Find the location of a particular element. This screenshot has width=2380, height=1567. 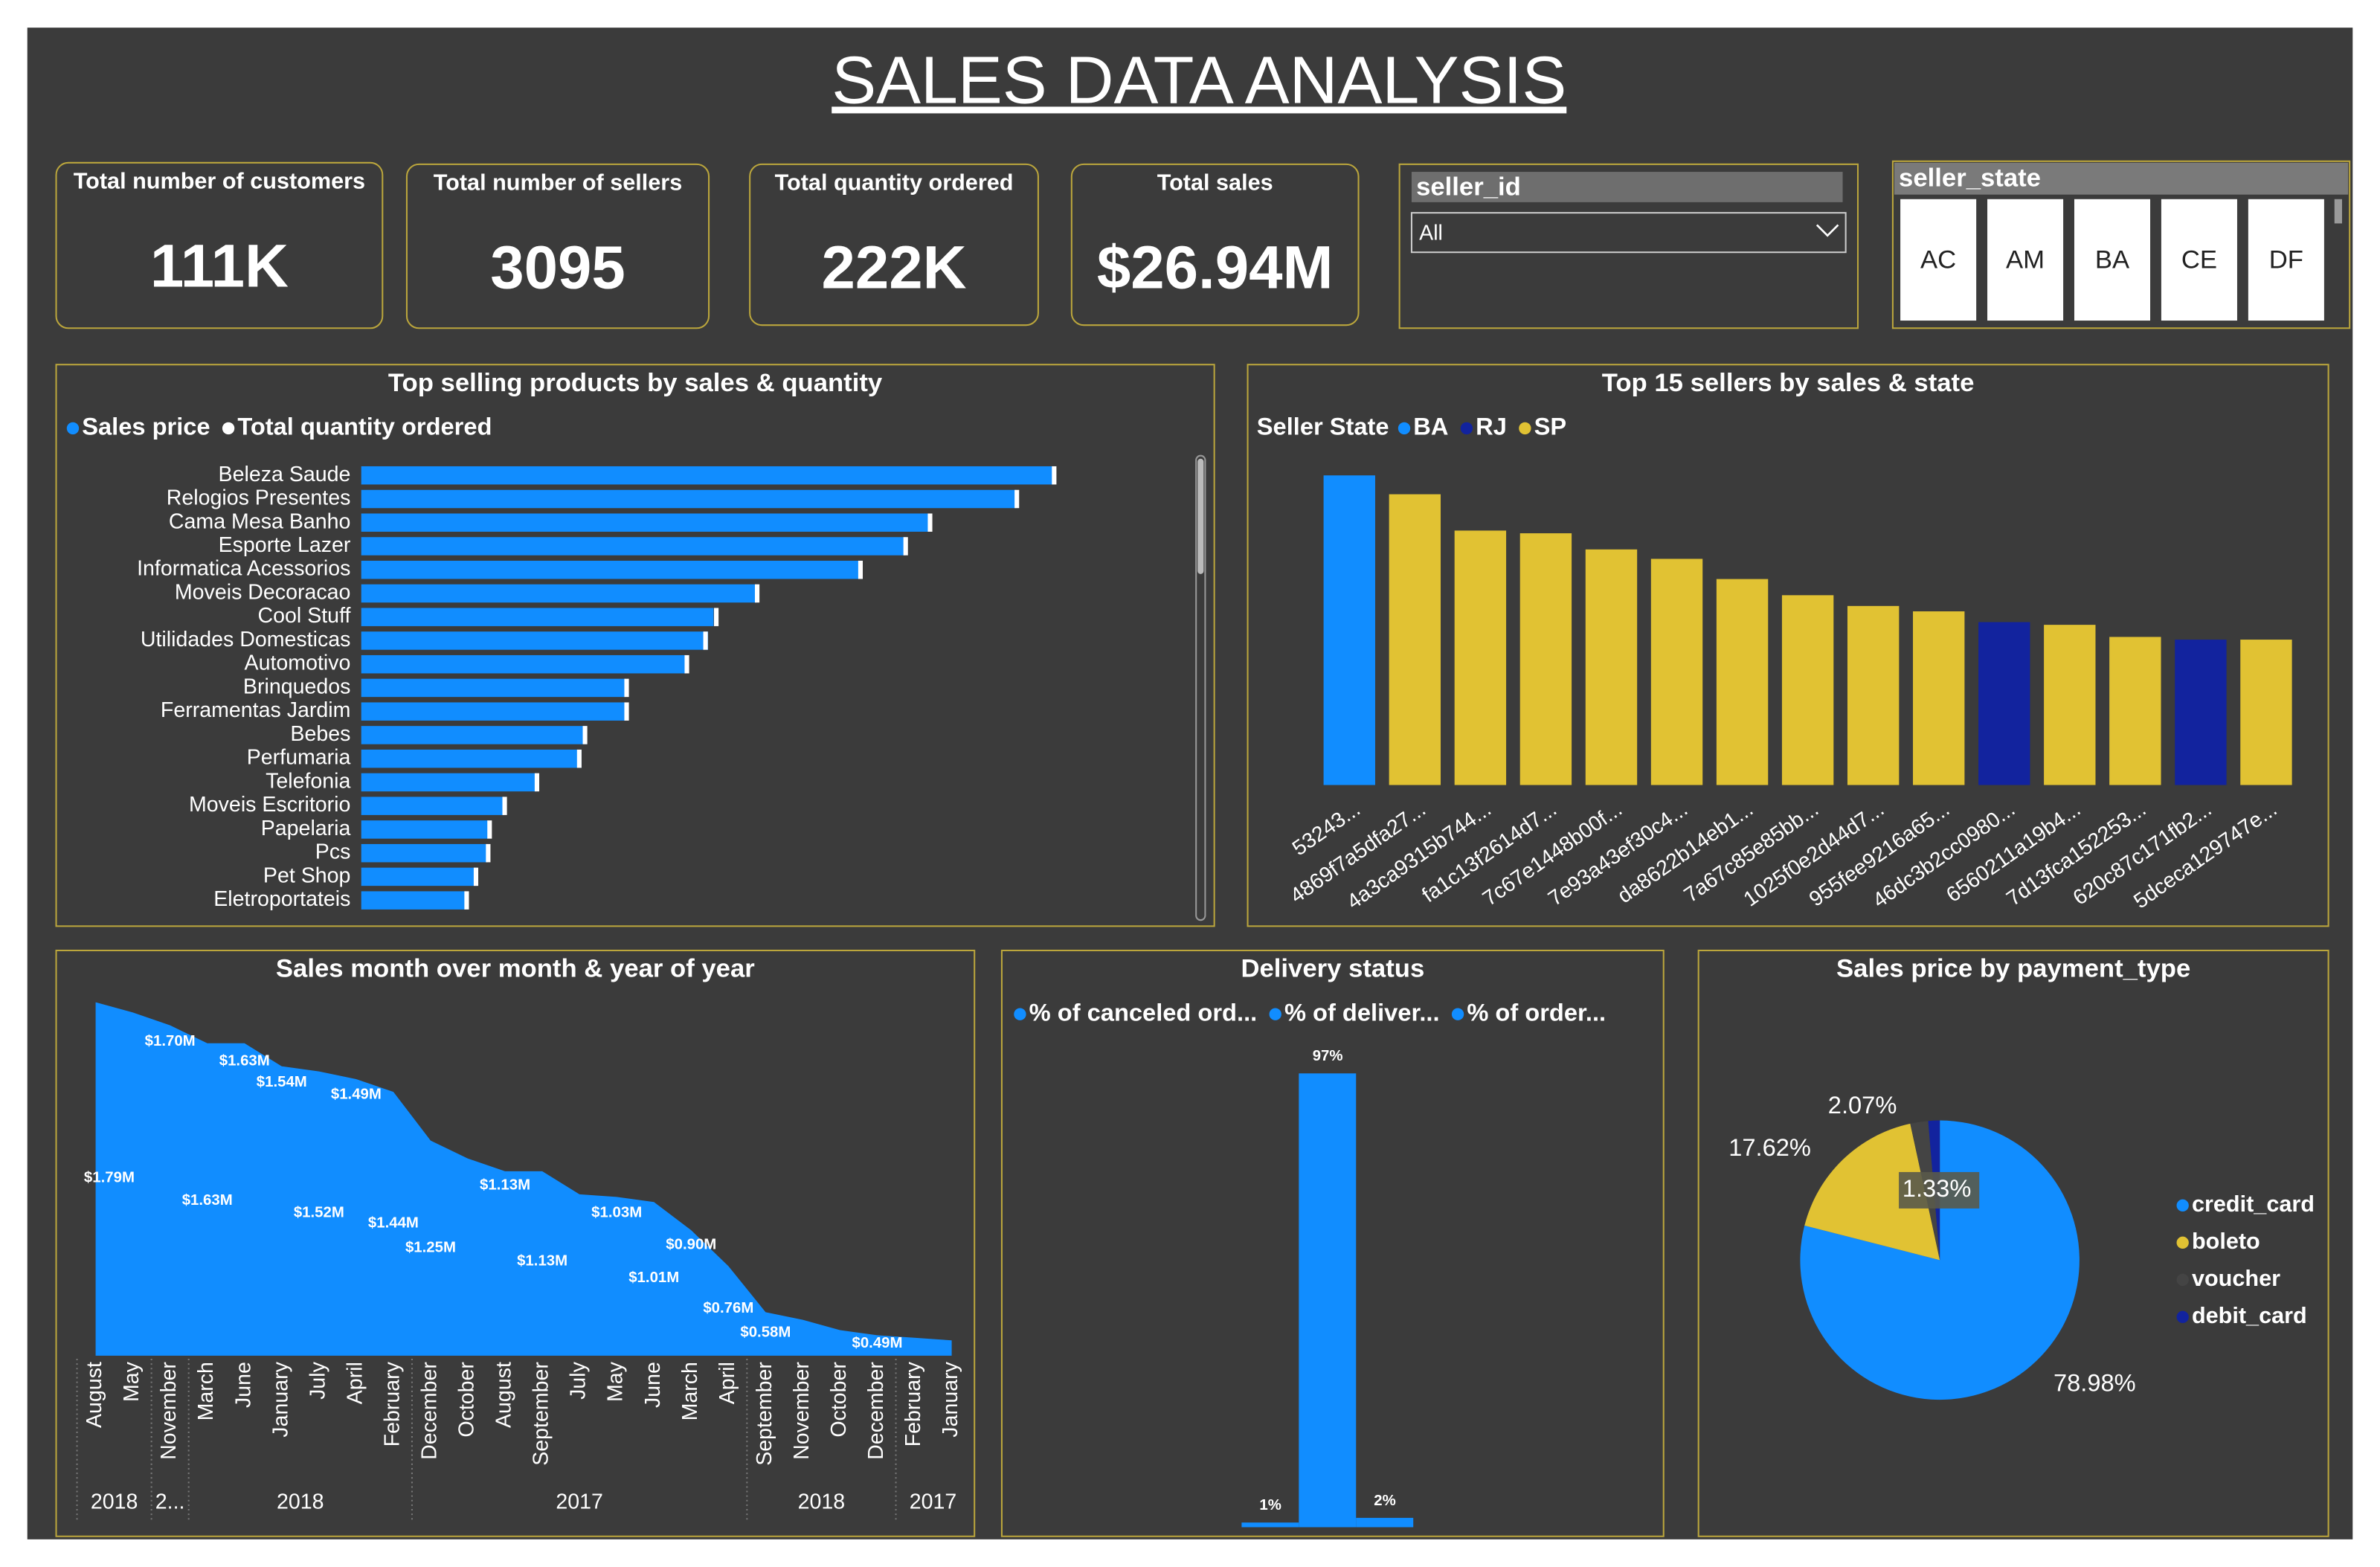

data-label: $1.79M is located at coordinates (110, 1178).